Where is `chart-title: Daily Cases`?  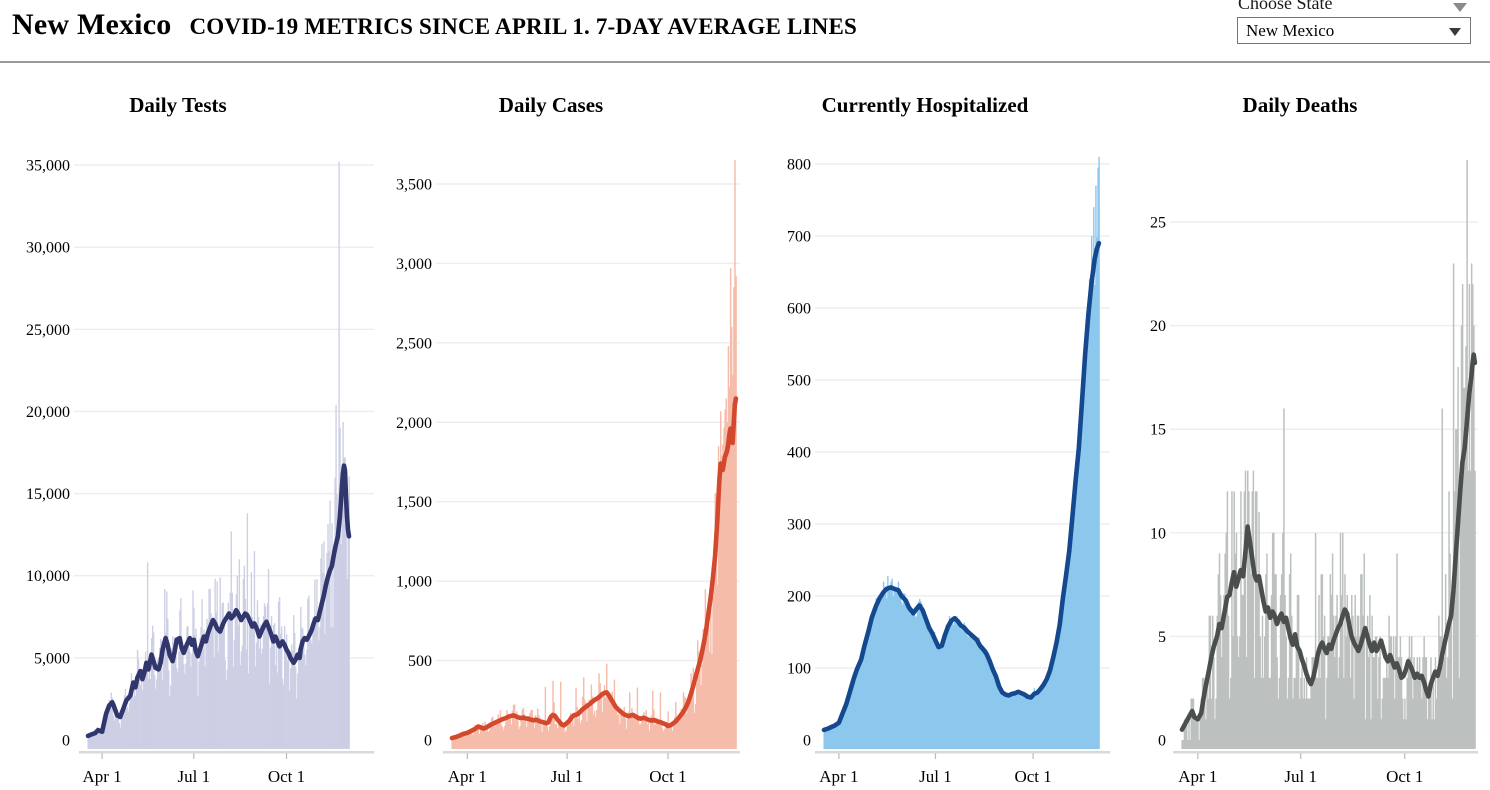 chart-title: Daily Cases is located at coordinates (551, 105).